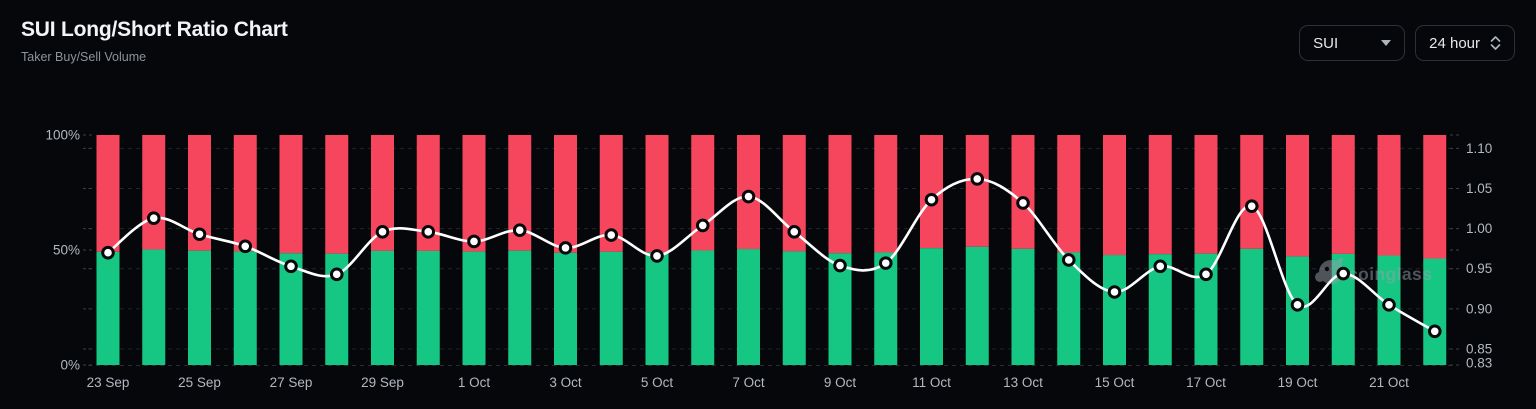  Describe the element at coordinates (1465, 43) in the screenshot. I see `interval-select: 24 hour` at that location.